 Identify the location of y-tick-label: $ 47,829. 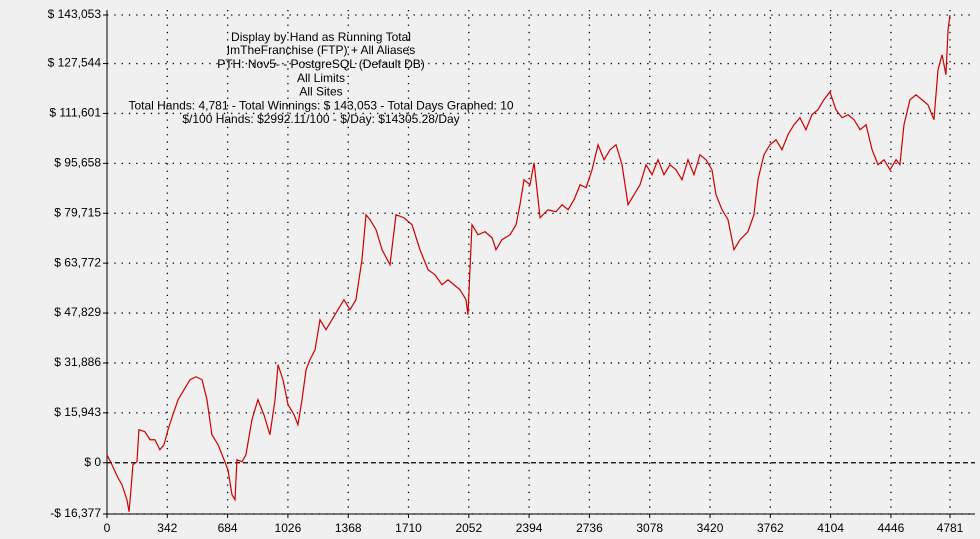
(77, 312).